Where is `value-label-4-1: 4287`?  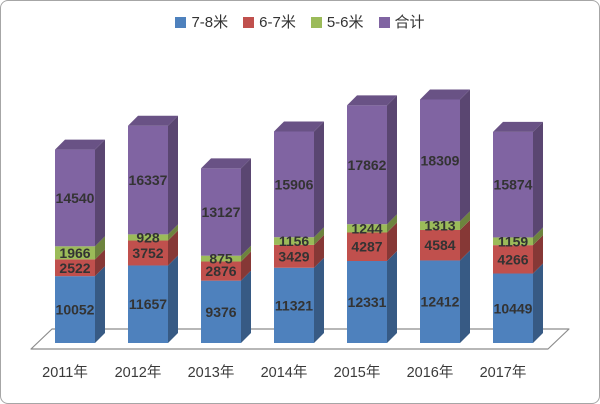
value-label-4-1: 4287 is located at coordinates (366, 247).